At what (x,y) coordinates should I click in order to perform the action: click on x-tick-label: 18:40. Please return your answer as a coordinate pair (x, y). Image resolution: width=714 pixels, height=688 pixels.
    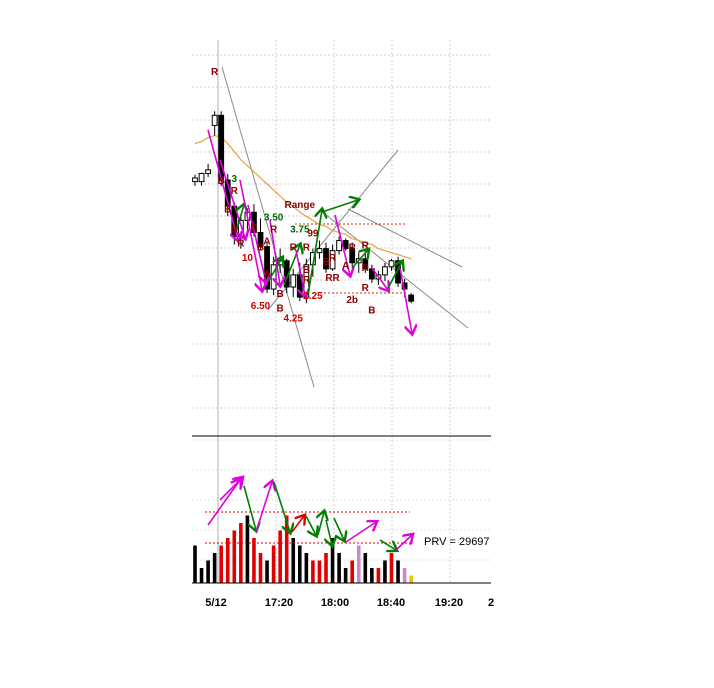
    Looking at the image, I should click on (391, 603).